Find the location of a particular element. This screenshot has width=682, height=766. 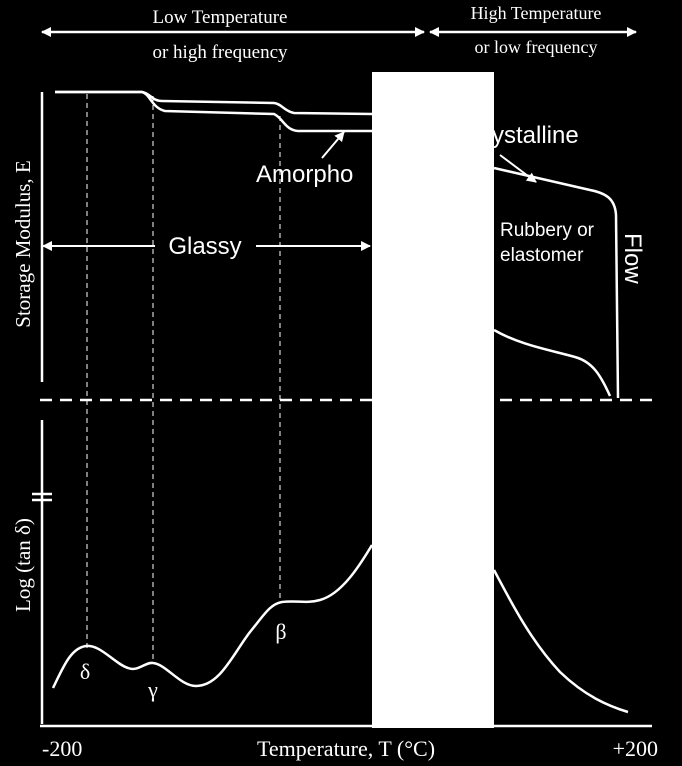

beta-peak-label: β is located at coordinates (280, 631).